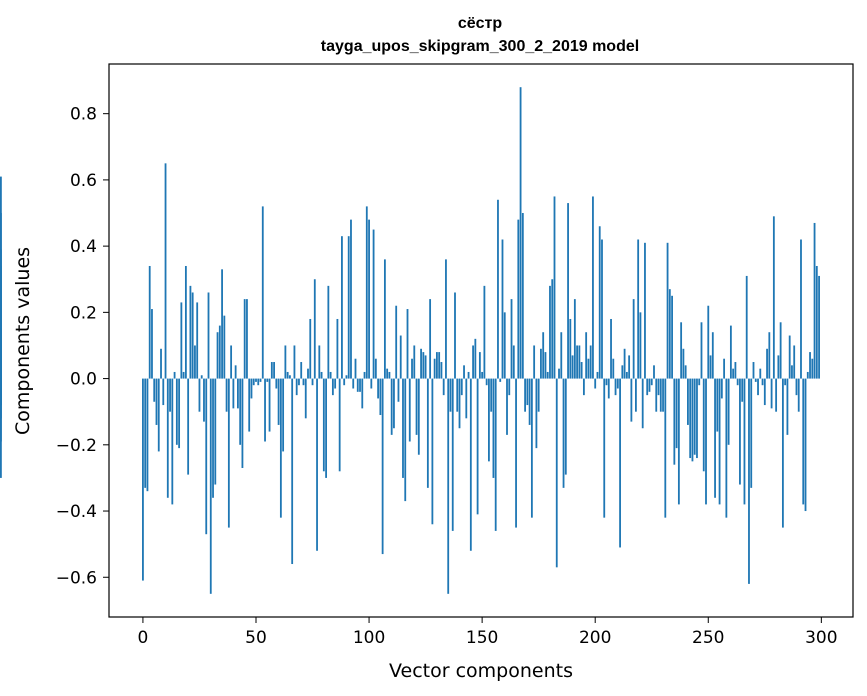 The height and width of the screenshot is (696, 867). Describe the element at coordinates (256, 638) in the screenshot. I see `x-tick-label: 50` at that location.